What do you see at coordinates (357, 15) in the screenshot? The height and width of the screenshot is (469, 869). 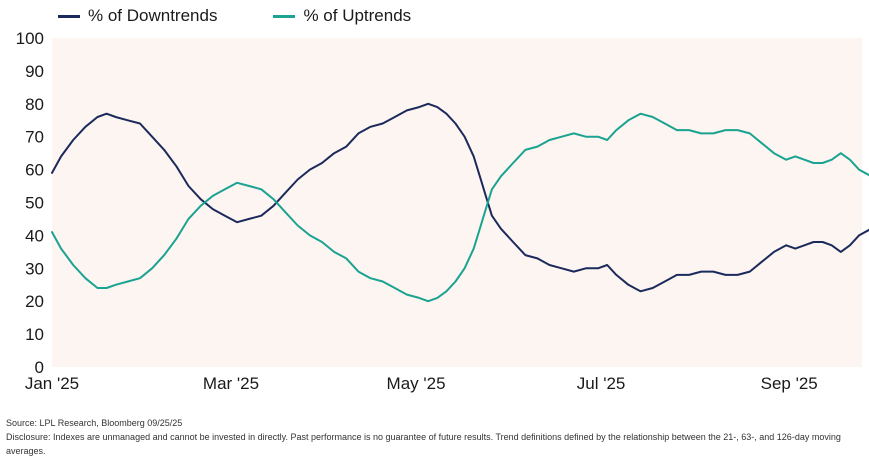 I see `legend-label-uptrends: % of Uptrends` at bounding box center [357, 15].